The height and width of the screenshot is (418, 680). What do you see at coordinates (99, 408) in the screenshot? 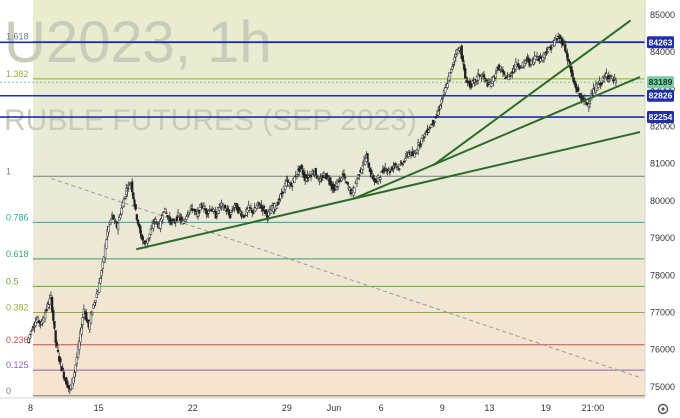
I see `time-tick-label: 15` at bounding box center [99, 408].